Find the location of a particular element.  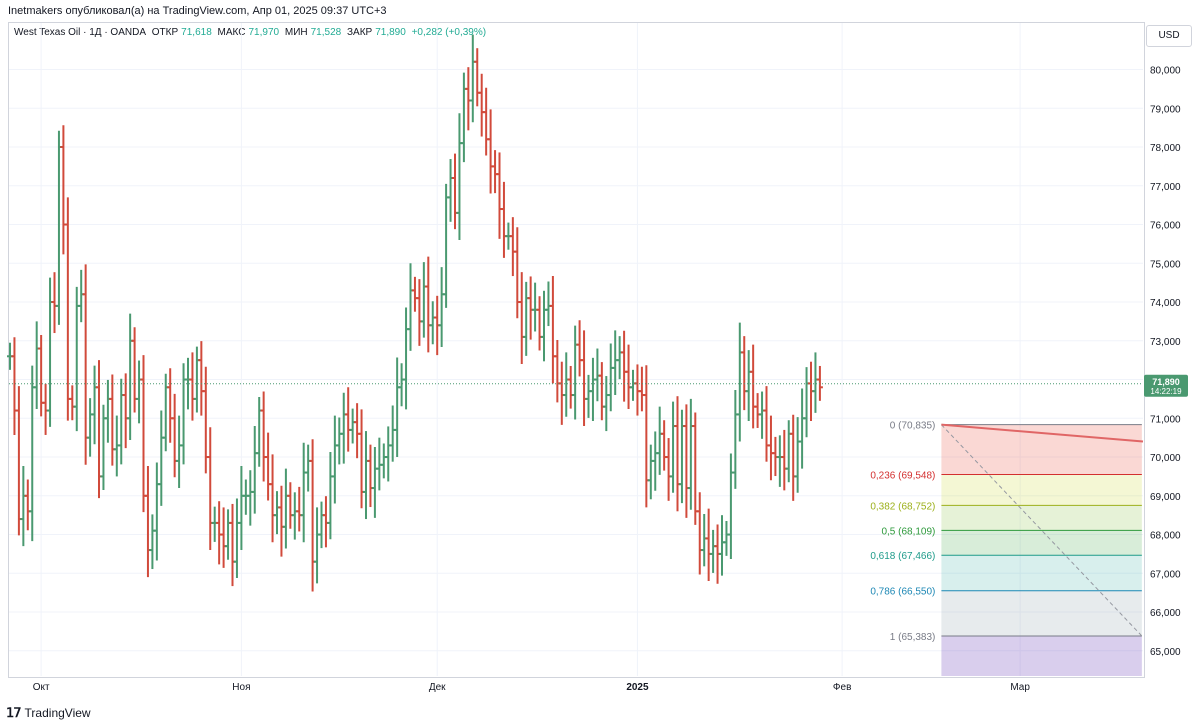

fib-level-label: 0,236 (69,548) is located at coordinates (902, 476).